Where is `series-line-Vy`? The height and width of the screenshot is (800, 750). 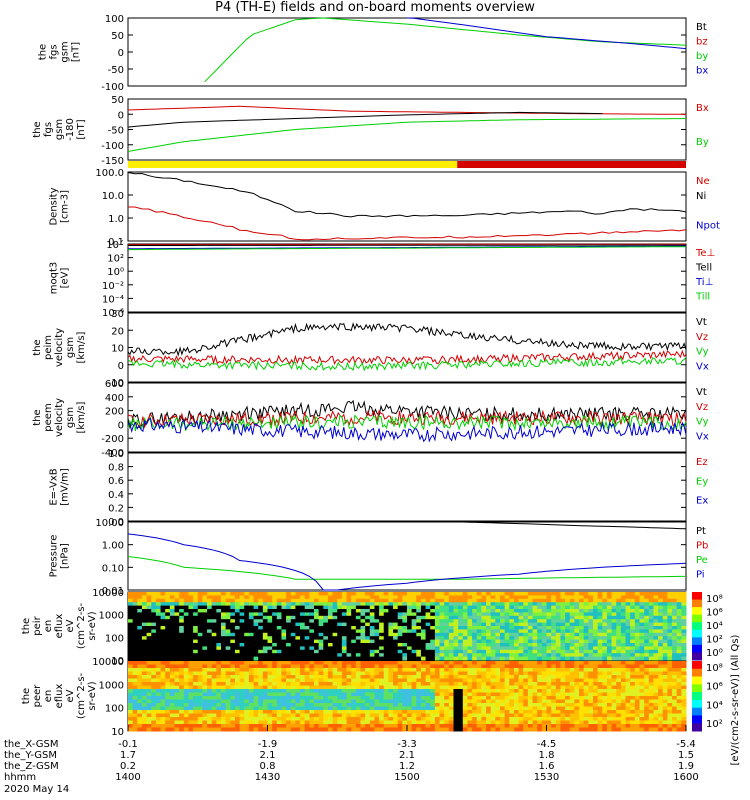
series-line-Vy is located at coordinates (407, 364).